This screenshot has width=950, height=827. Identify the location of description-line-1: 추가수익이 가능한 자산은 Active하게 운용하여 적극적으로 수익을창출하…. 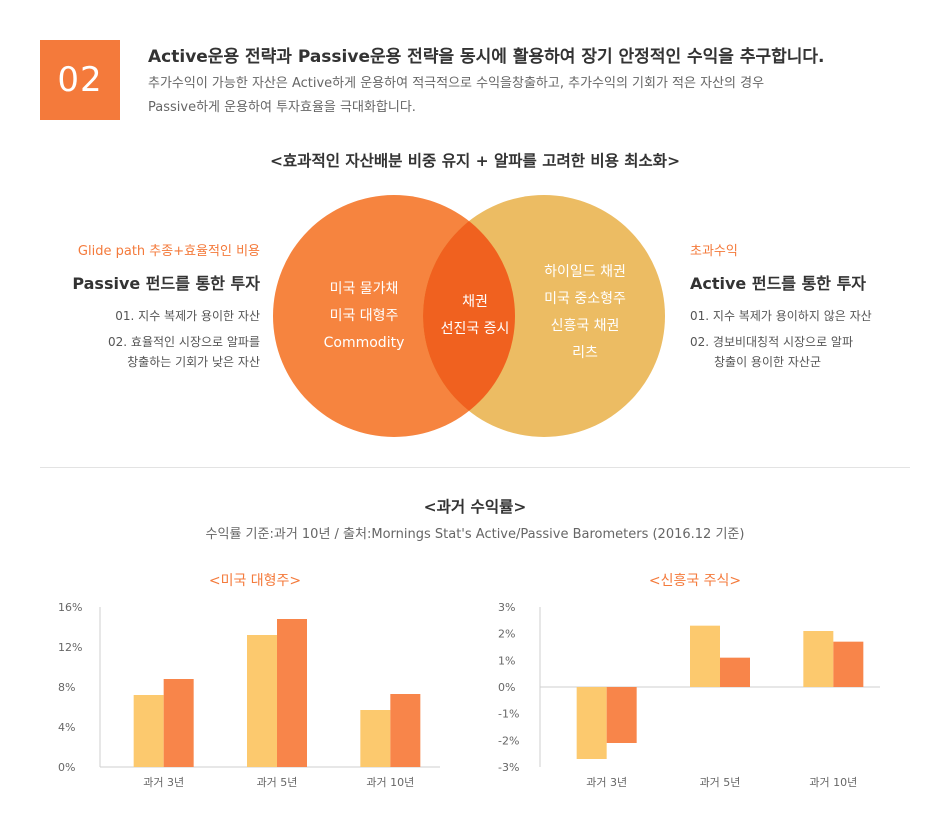
(456, 83).